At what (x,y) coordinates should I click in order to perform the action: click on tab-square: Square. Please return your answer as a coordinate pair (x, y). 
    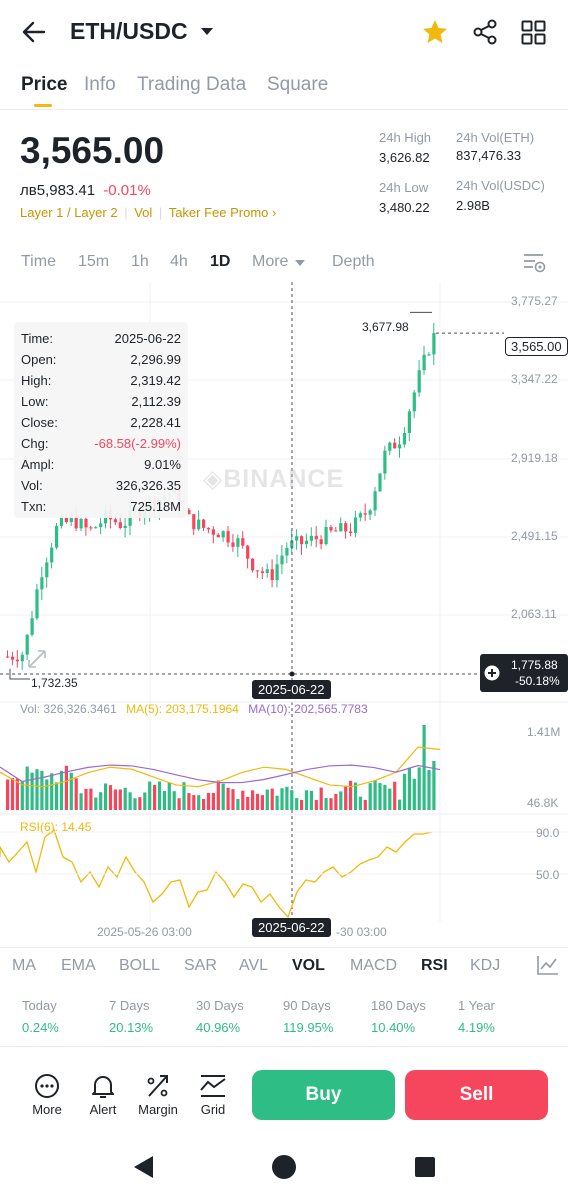
    Looking at the image, I should click on (298, 84).